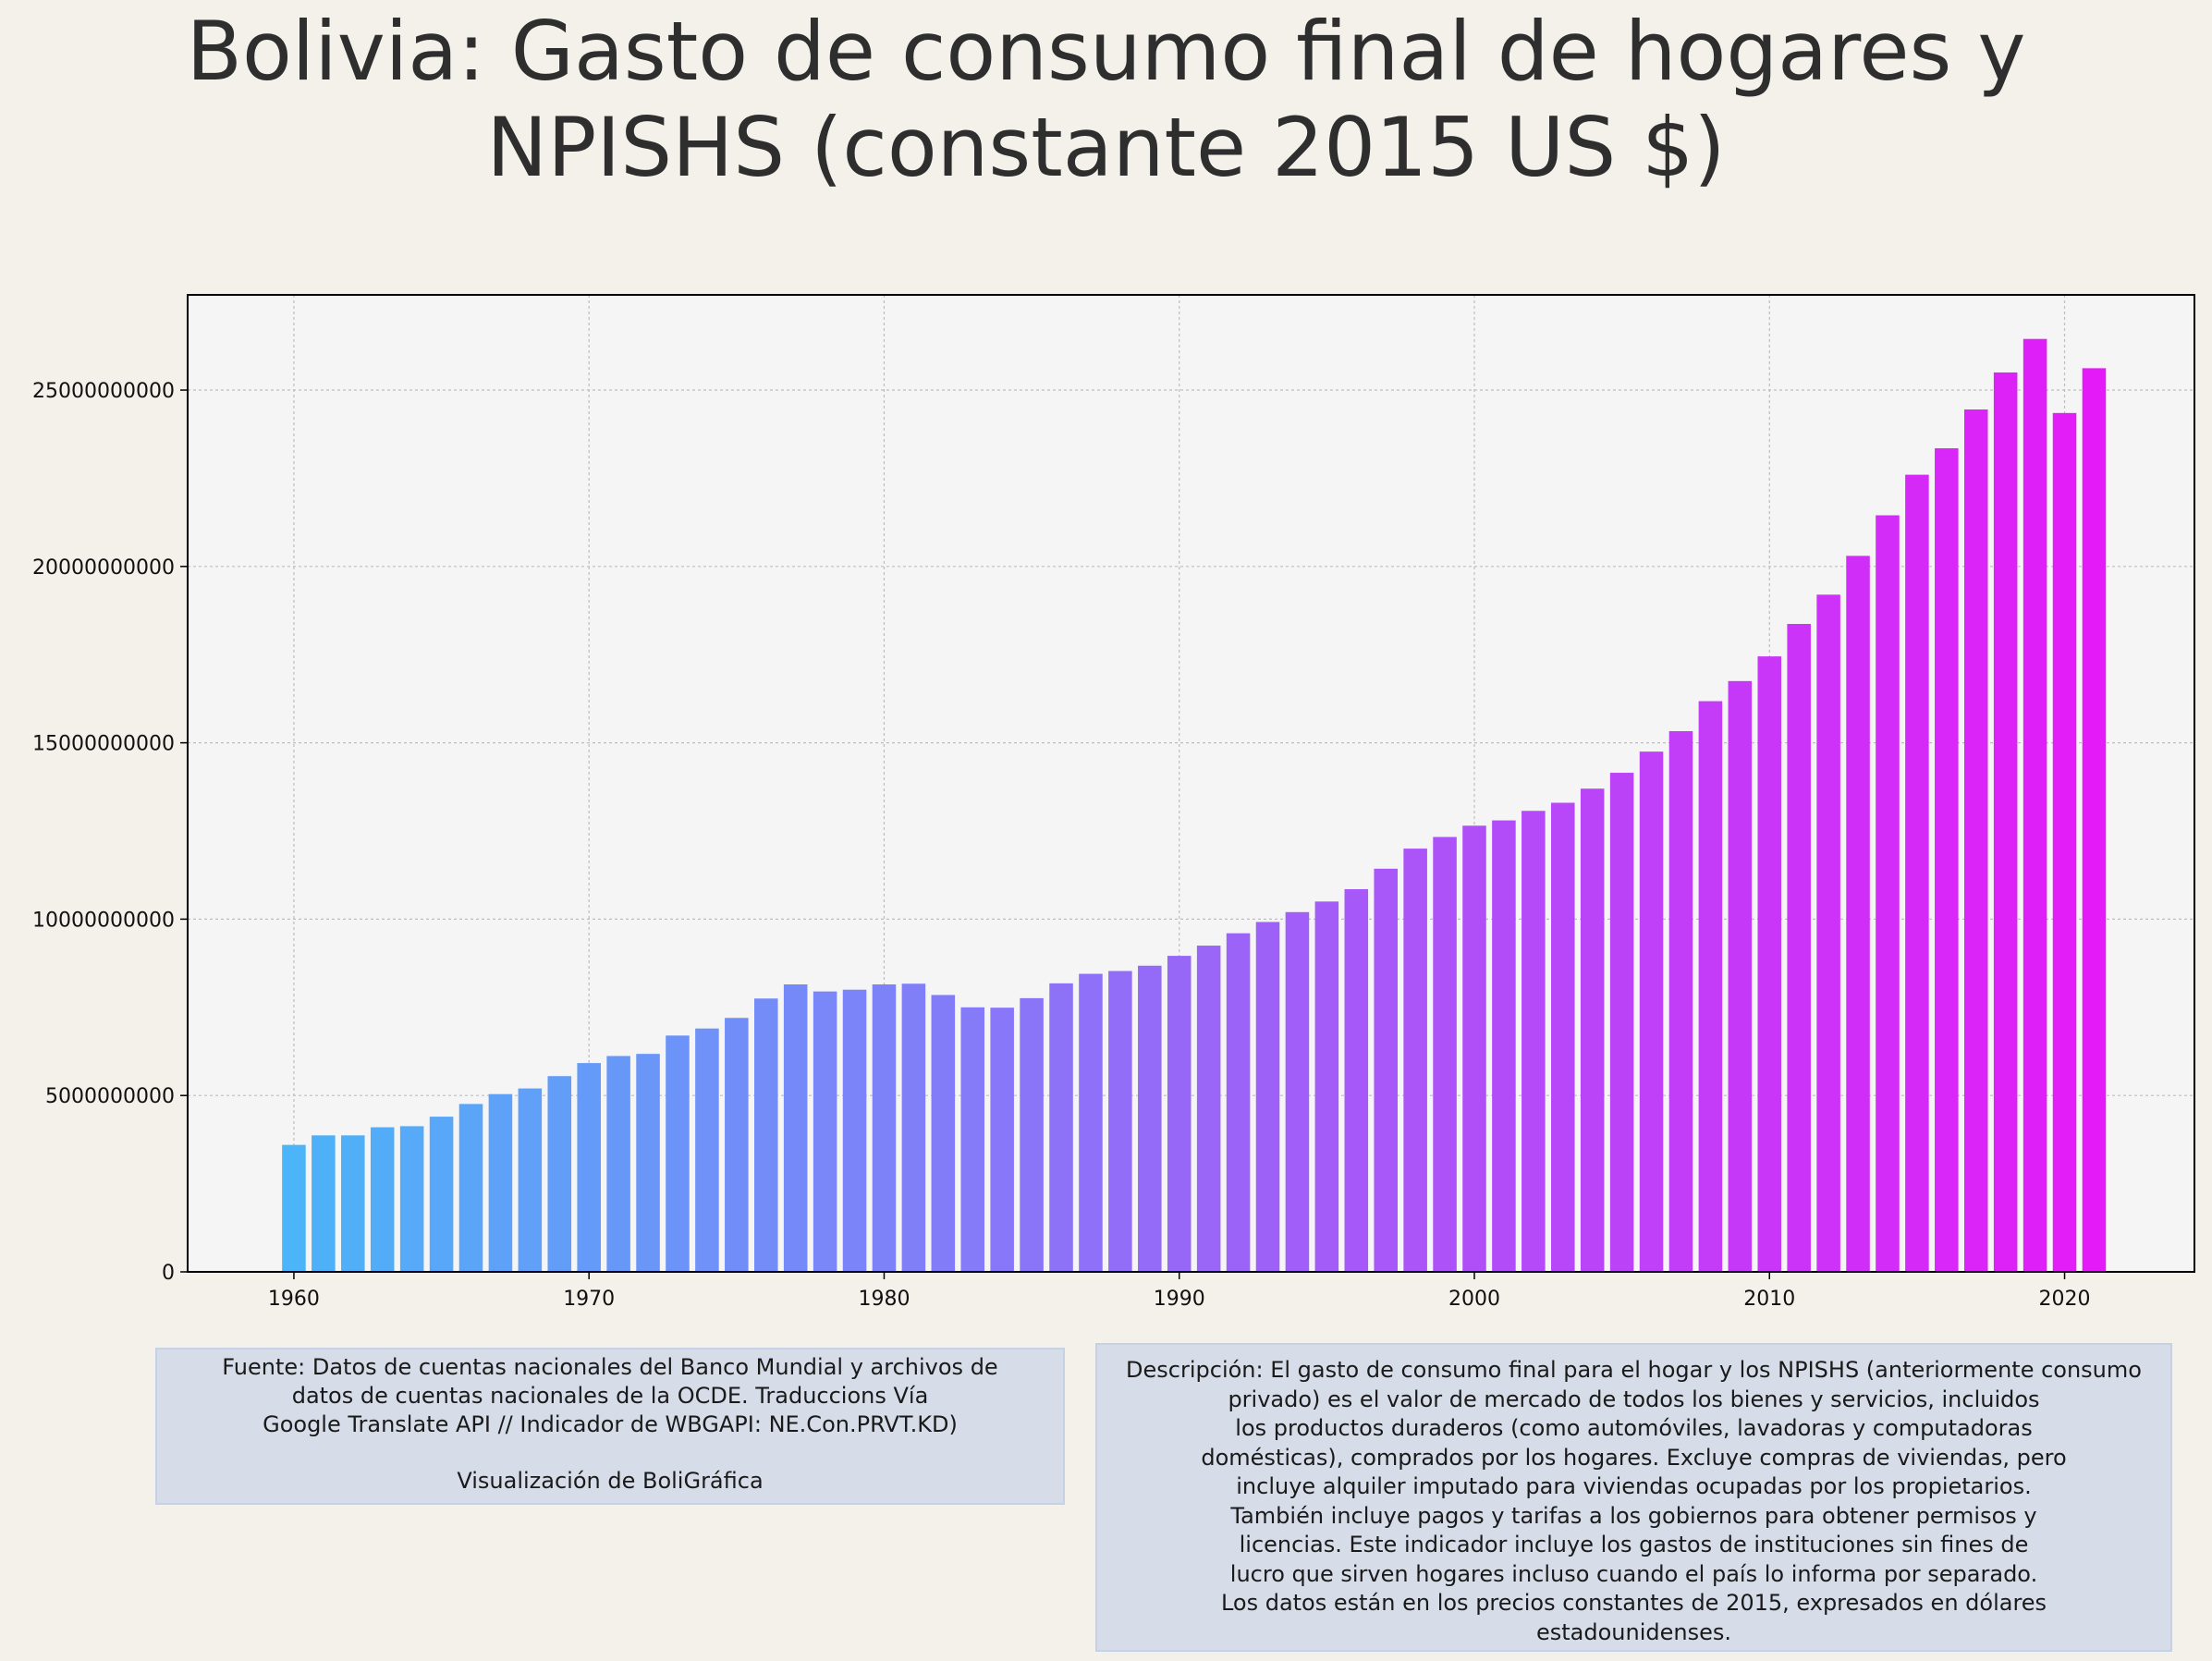 The height and width of the screenshot is (1661, 2212). Describe the element at coordinates (1474, 1300) in the screenshot. I see `x-tick-label: 2000` at that location.